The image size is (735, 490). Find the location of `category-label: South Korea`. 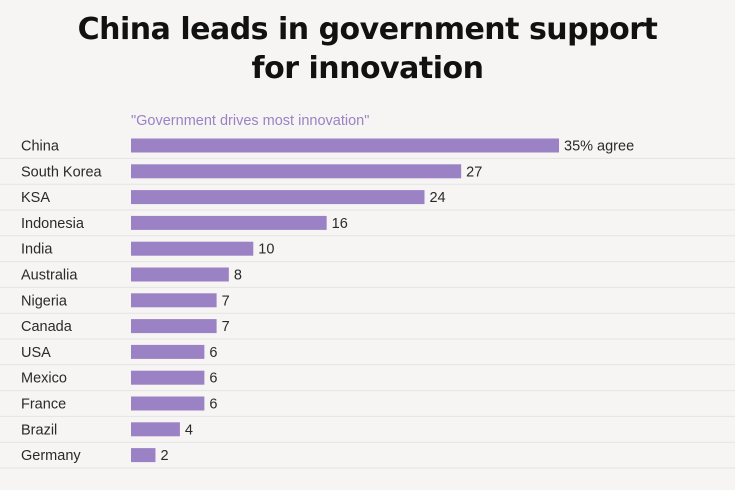

category-label: South Korea is located at coordinates (62, 172).